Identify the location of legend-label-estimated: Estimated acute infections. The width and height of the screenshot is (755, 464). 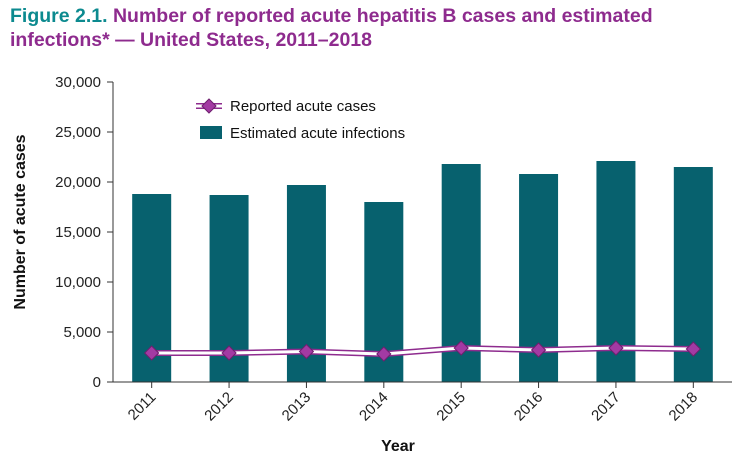
(317, 133).